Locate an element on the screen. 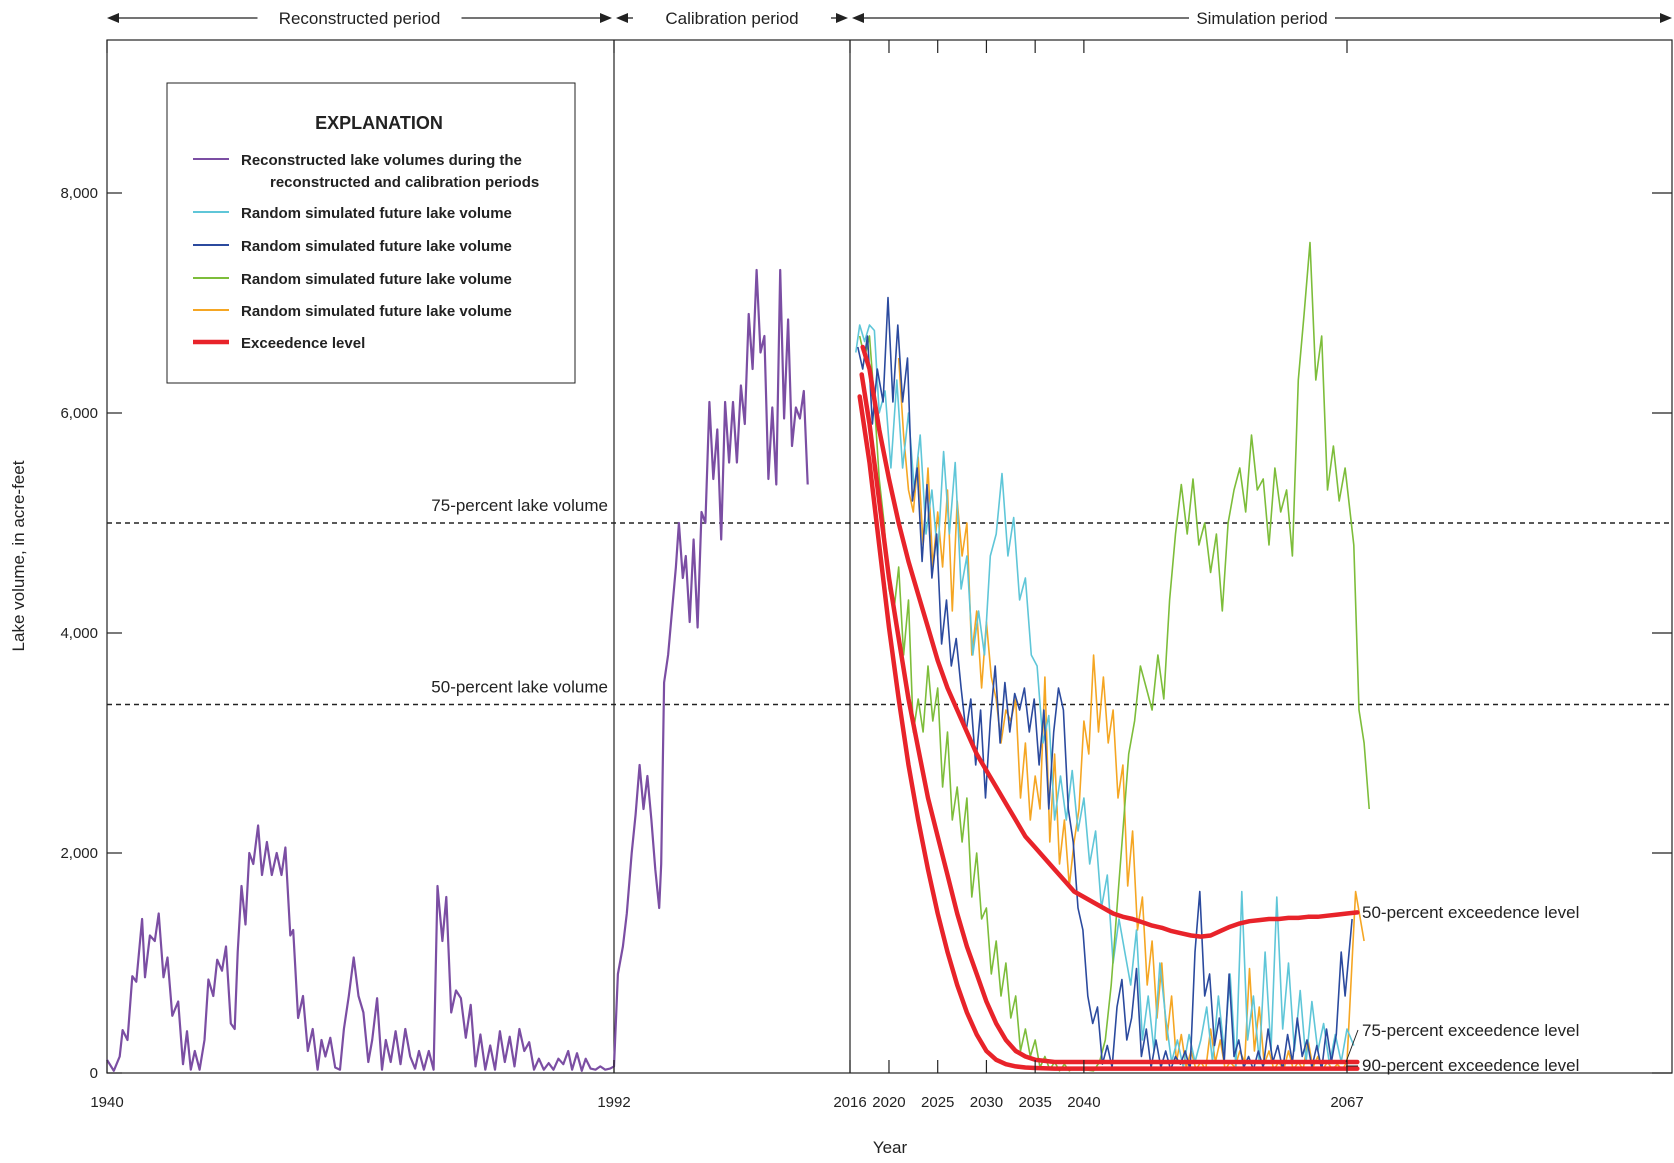 Image resolution: width=1674 pixels, height=1163 pixels. x-tick-label: 2025 is located at coordinates (937, 1102).